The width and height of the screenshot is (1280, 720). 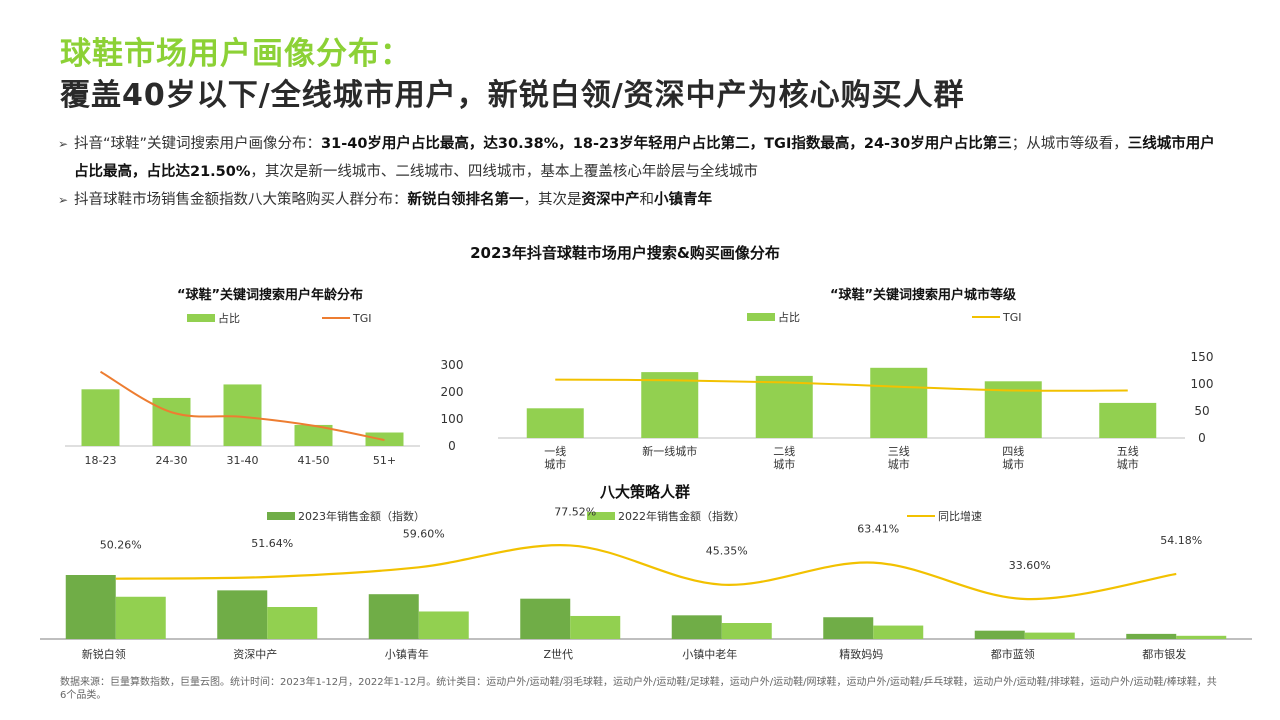 What do you see at coordinates (625, 253) in the screenshot?
I see `chart-main-title: 2023年抖音球鞋市场用户搜索&购买画像分布` at bounding box center [625, 253].